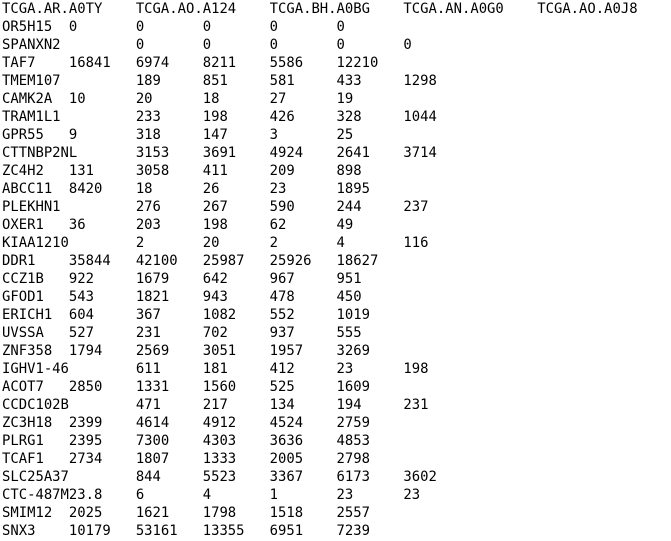 The image size is (671, 541). What do you see at coordinates (186, 387) in the screenshot?
I see `data-line: ACOT7 2850 1331 1560 525 1609` at bounding box center [186, 387].